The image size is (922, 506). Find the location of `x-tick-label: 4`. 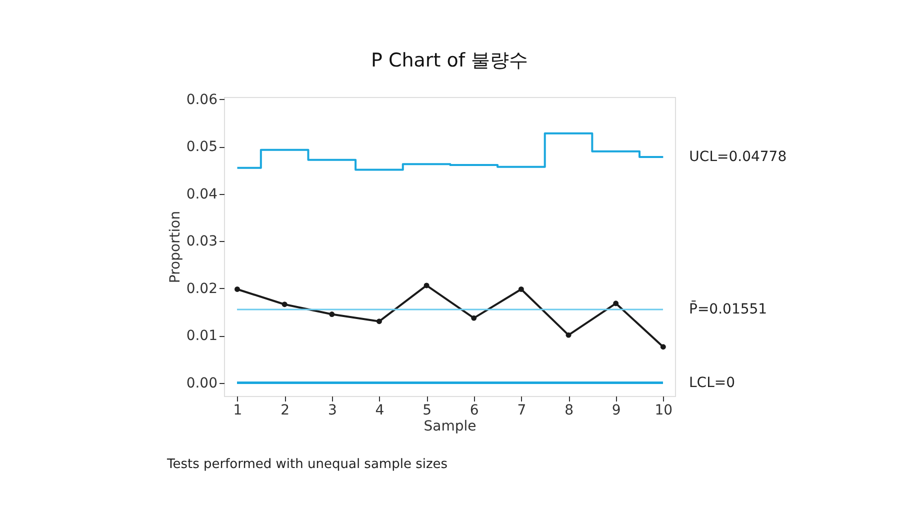

x-tick-label: 4 is located at coordinates (379, 410).